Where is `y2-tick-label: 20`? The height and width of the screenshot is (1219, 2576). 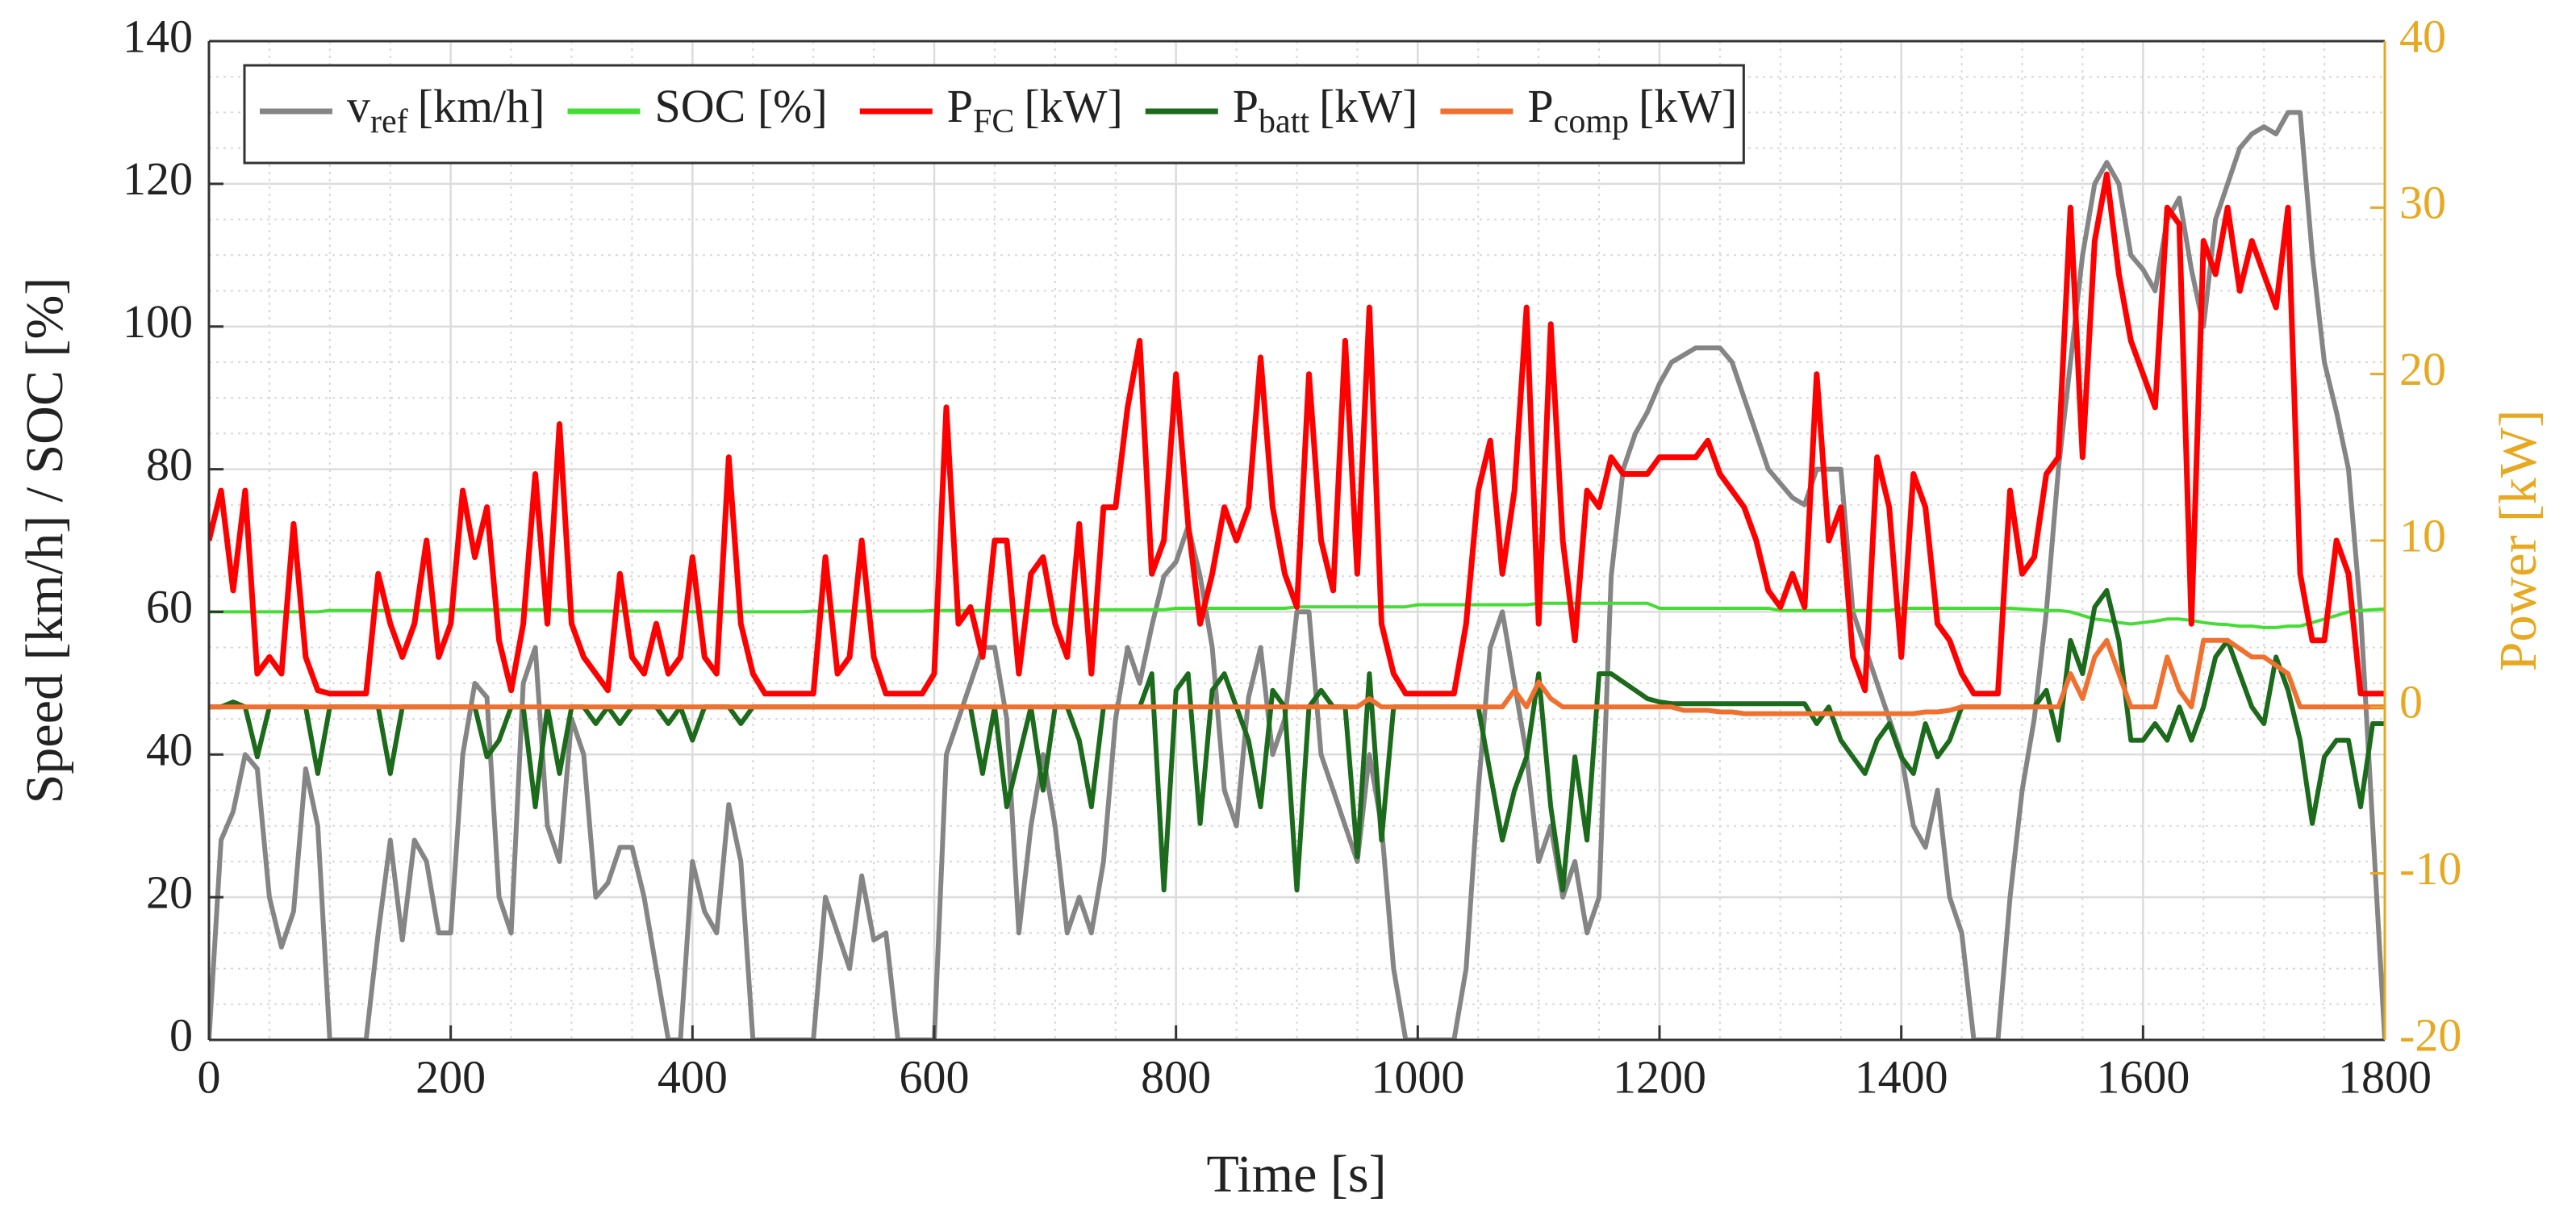 y2-tick-label: 20 is located at coordinates (2422, 369).